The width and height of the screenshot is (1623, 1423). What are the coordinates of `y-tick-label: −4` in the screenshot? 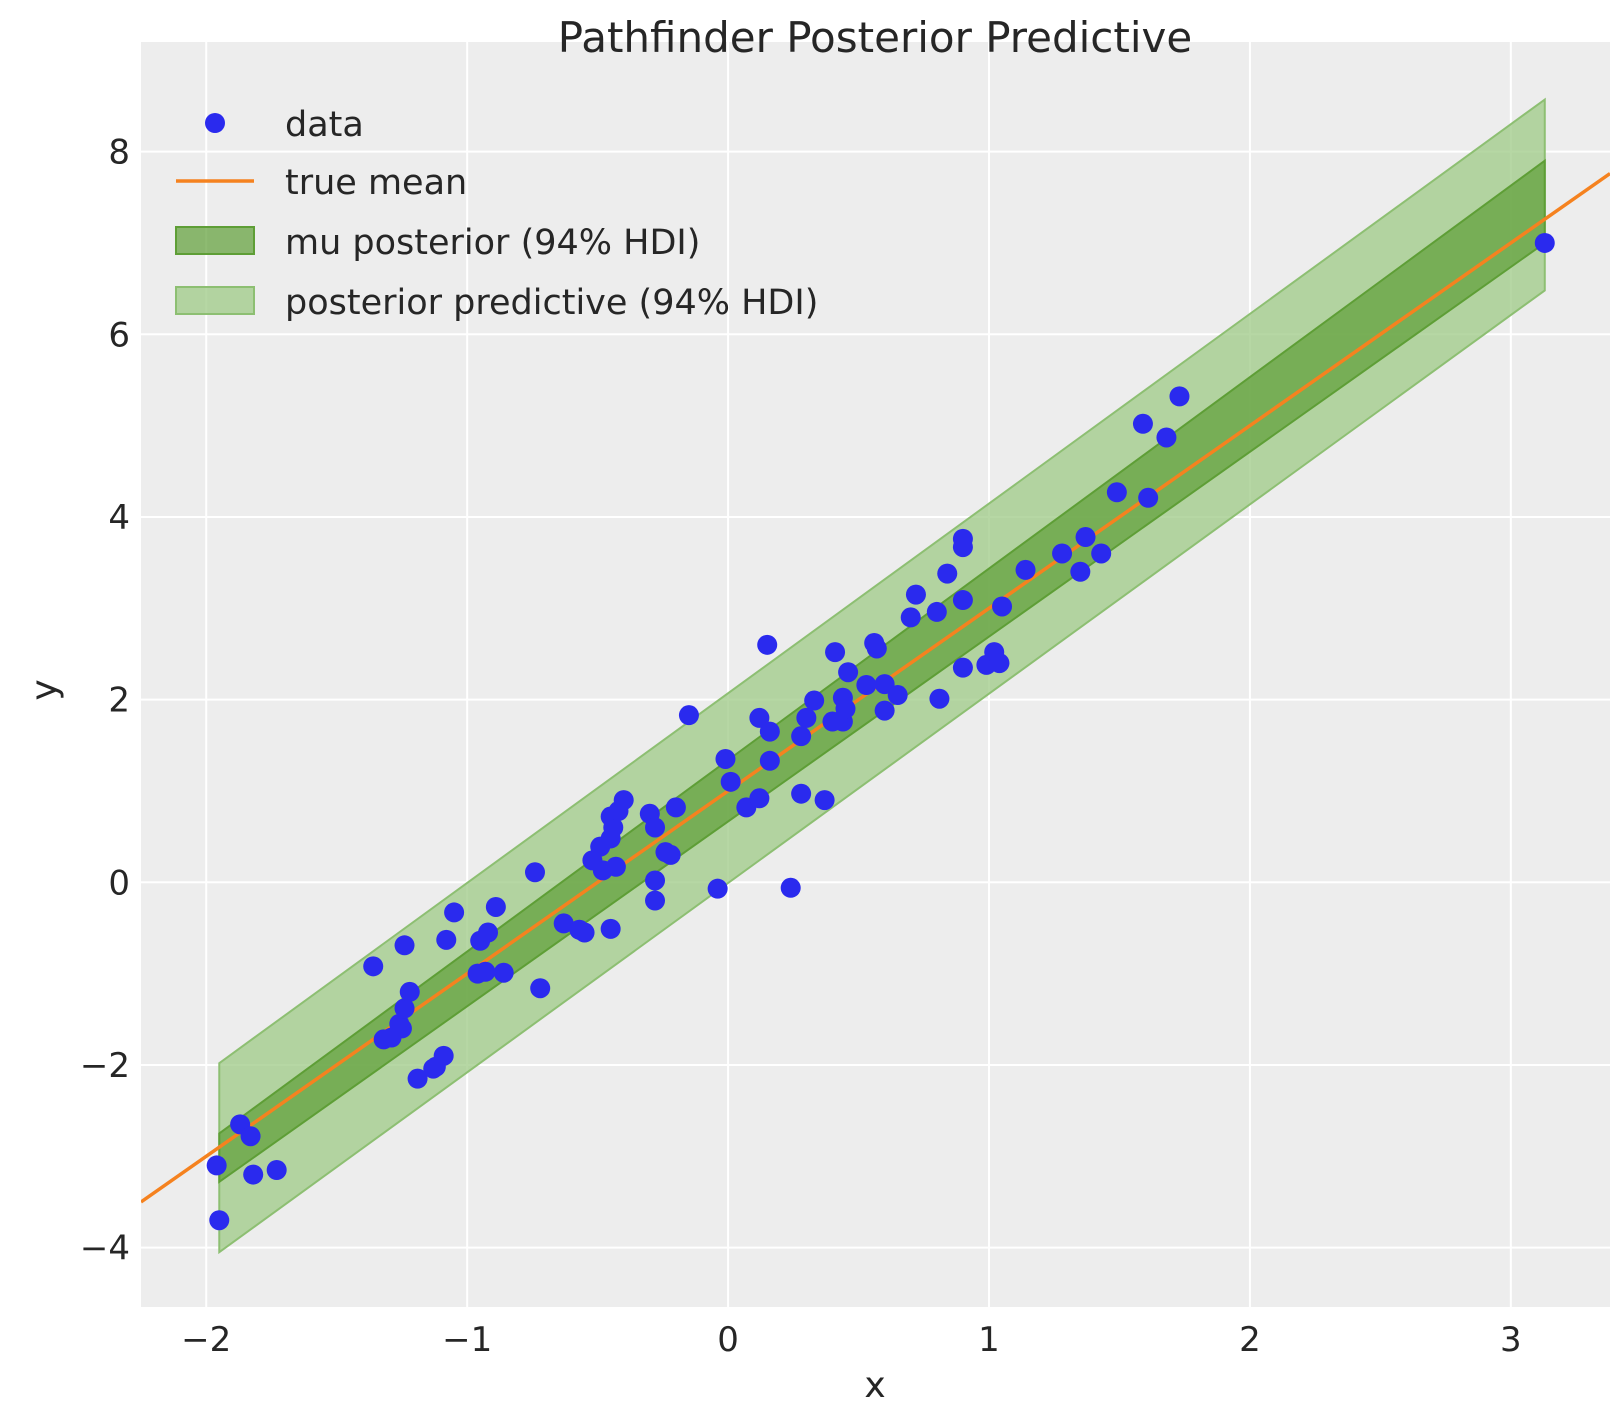 It's located at (105, 1249).